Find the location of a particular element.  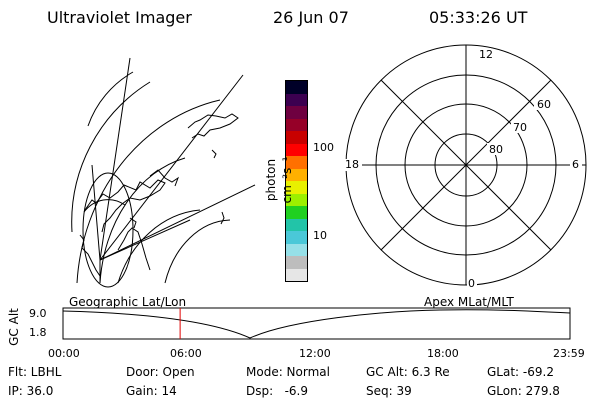

colorbar-tick-100: 100 is located at coordinates (323, 147).